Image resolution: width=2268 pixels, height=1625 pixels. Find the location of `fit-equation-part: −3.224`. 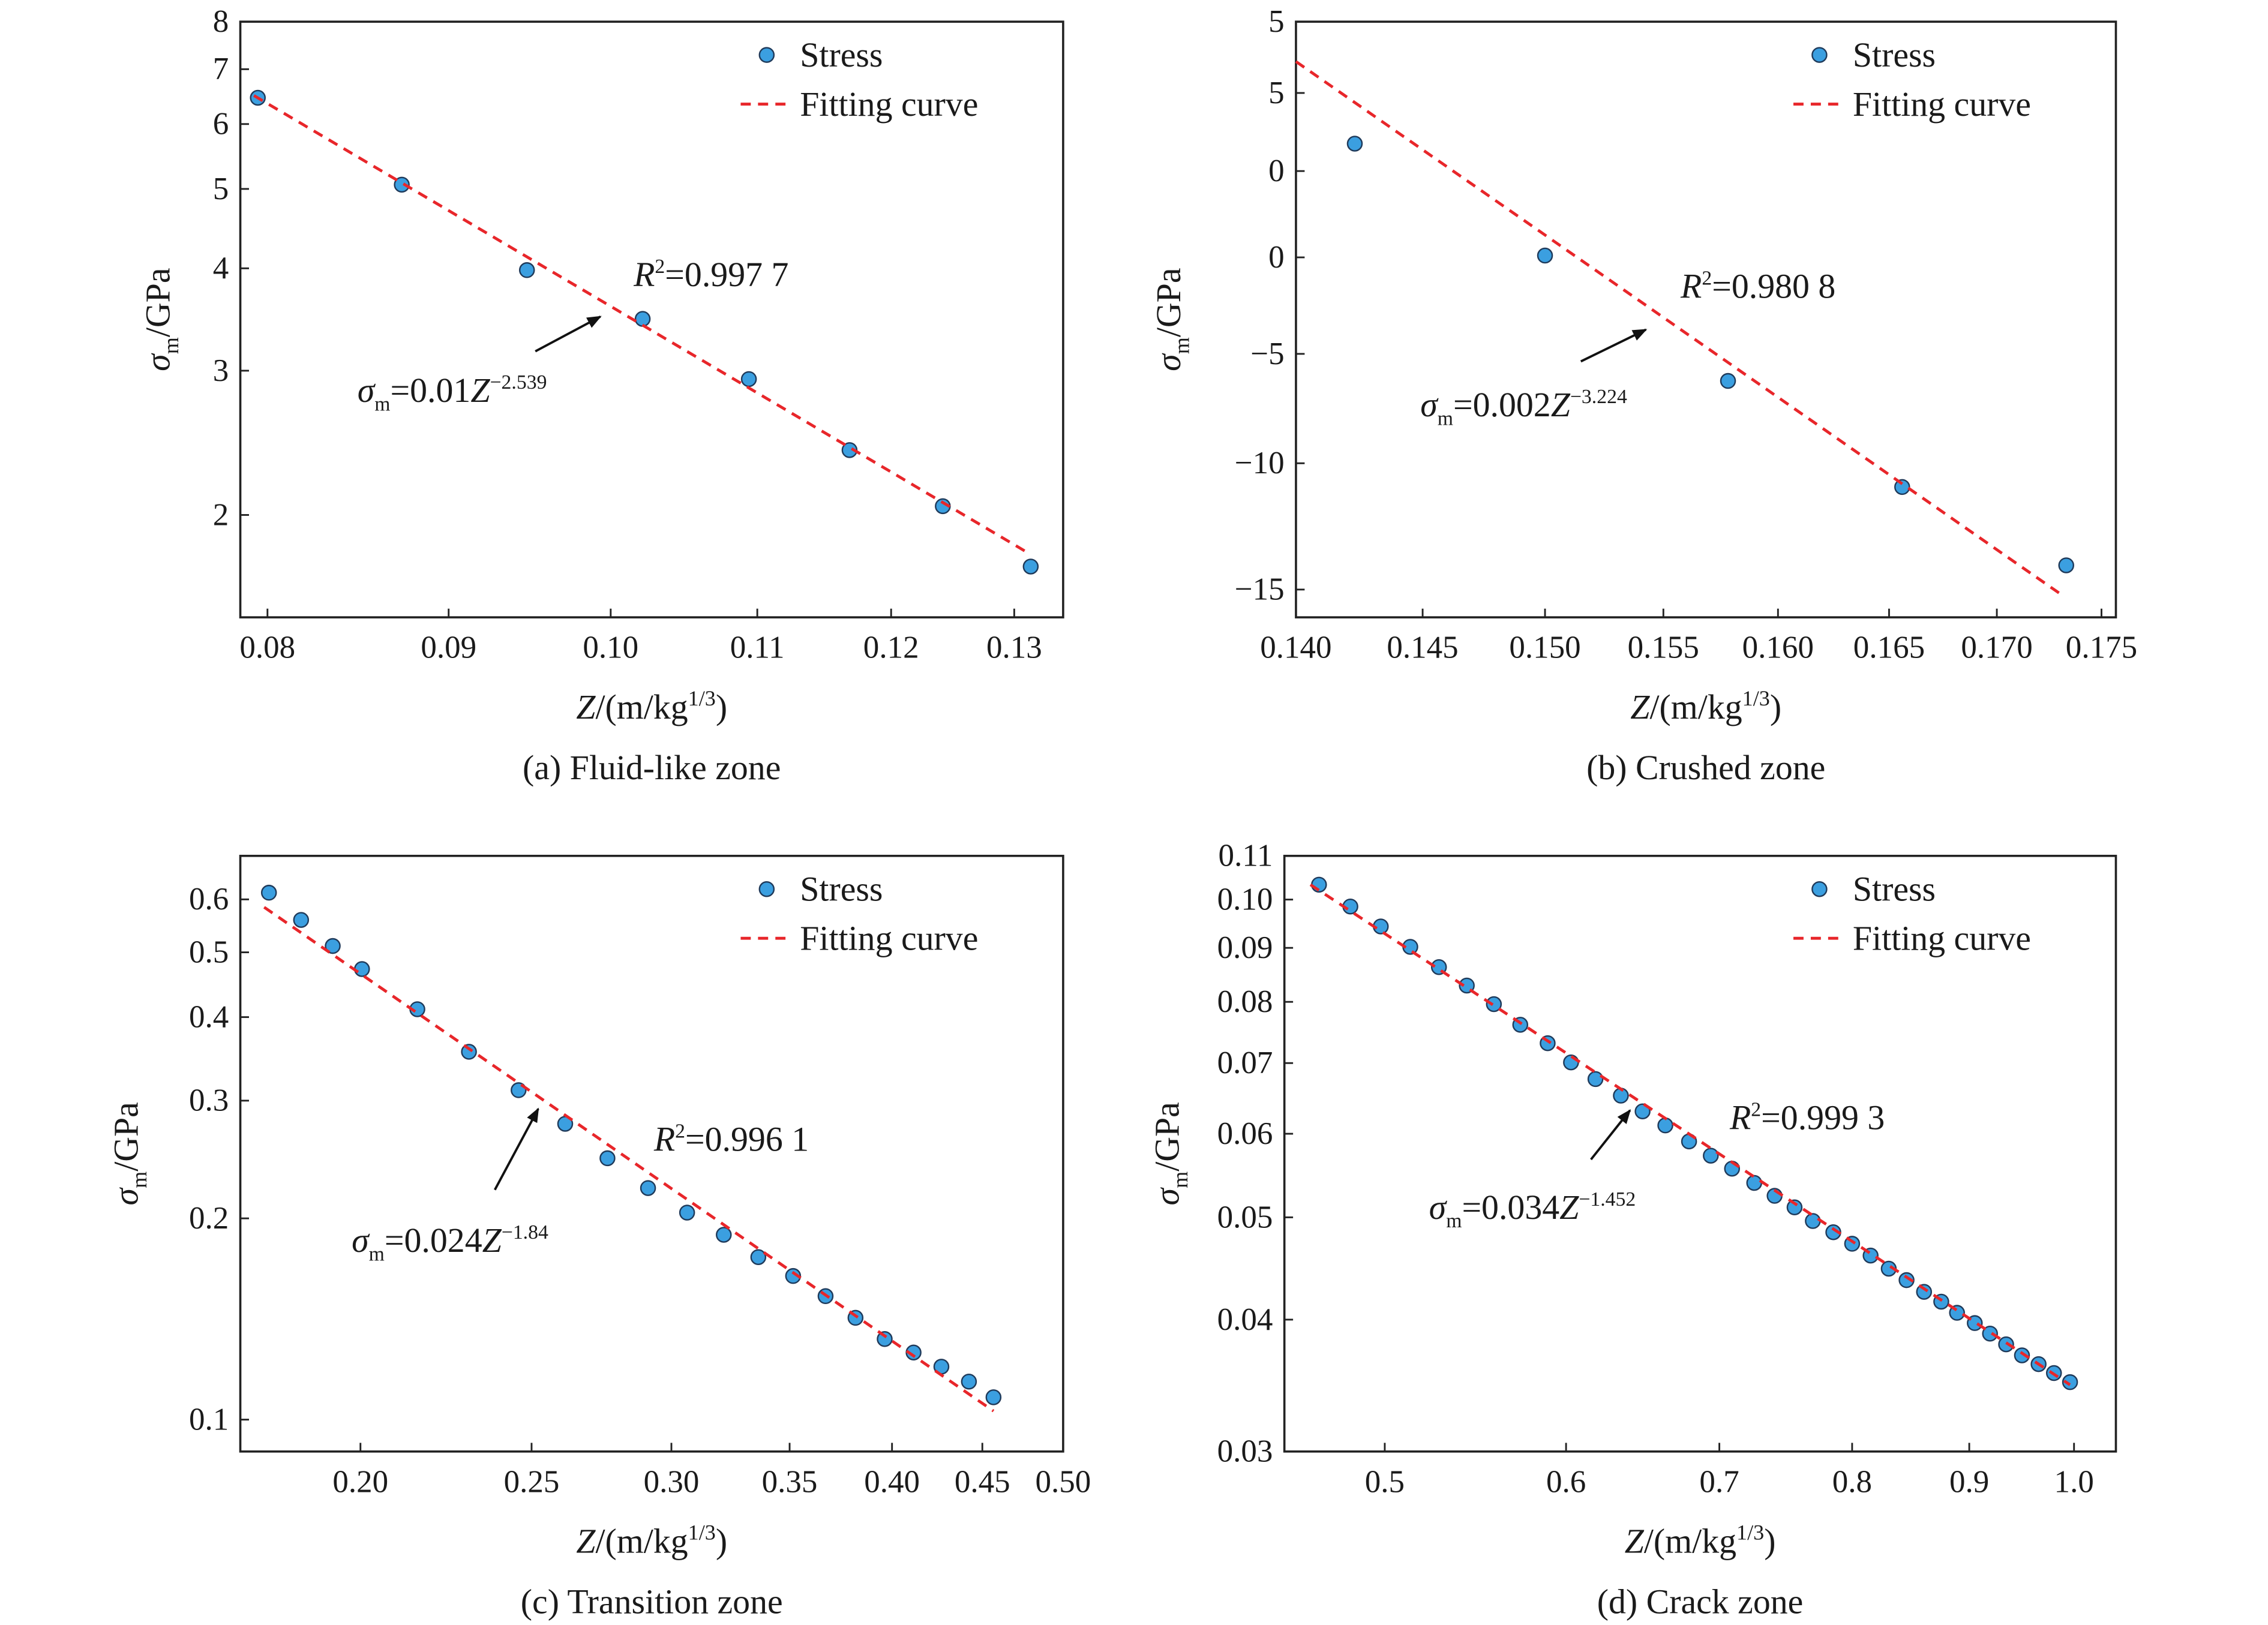

fit-equation-part: −3.224 is located at coordinates (1599, 397).